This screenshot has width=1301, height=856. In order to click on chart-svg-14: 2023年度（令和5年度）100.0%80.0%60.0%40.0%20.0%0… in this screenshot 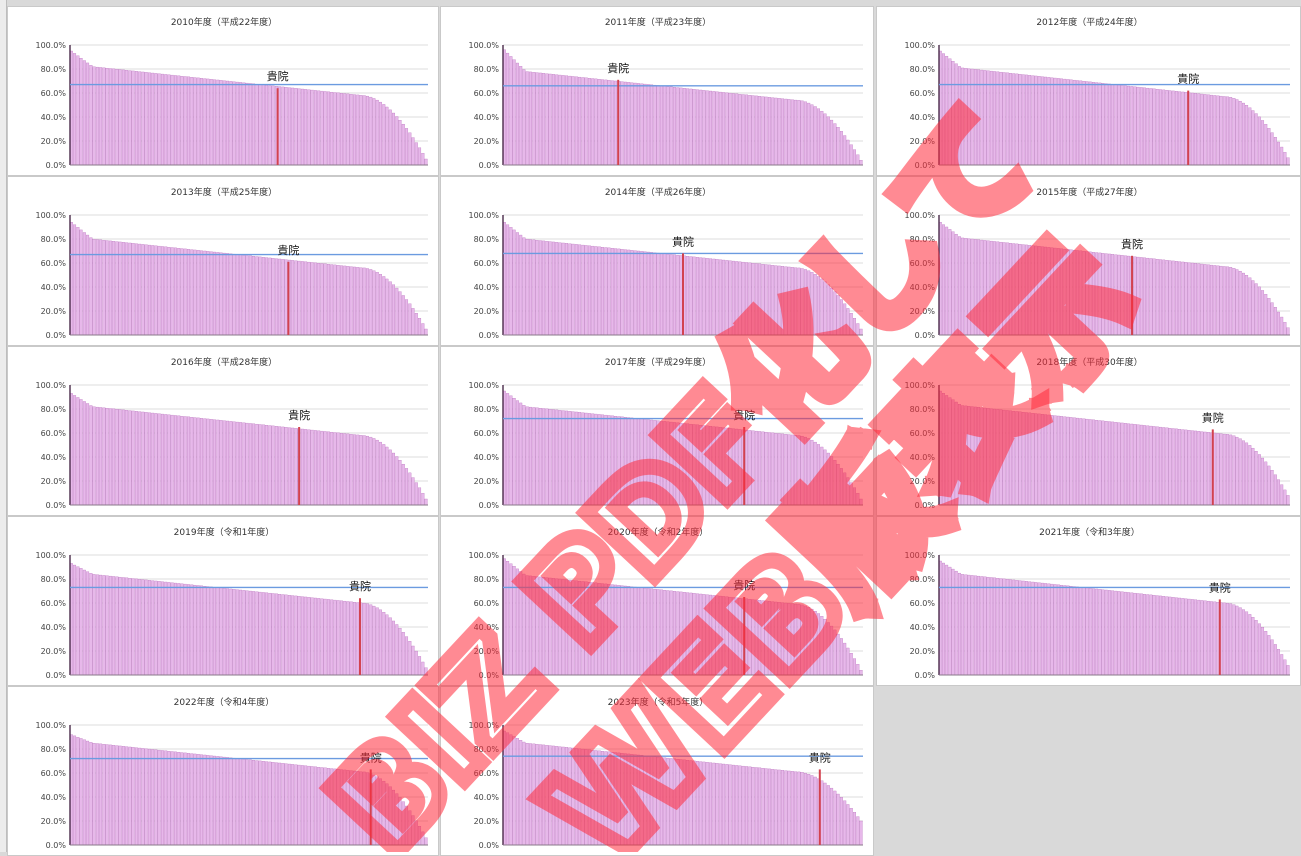, I will do `click(665, 773)`.